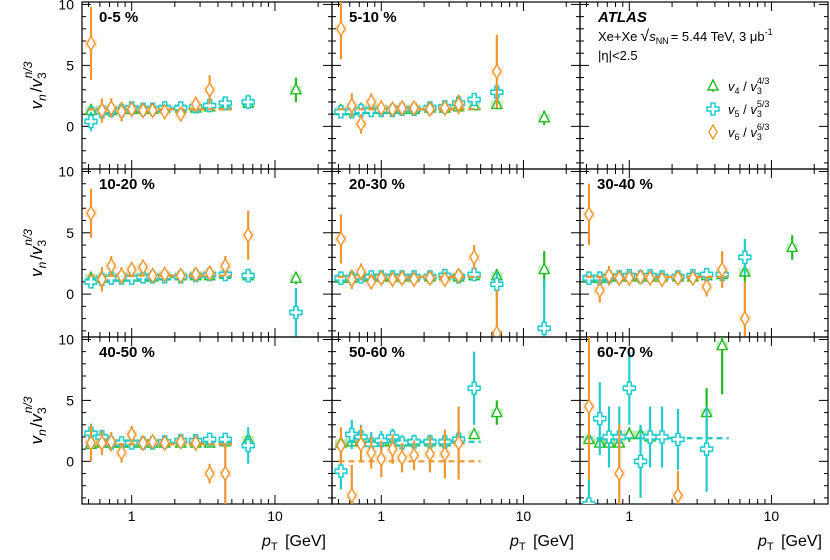 This screenshot has width=830, height=560. What do you see at coordinates (377, 352) in the screenshot?
I see `panel-centrality-label: 50-60 %` at bounding box center [377, 352].